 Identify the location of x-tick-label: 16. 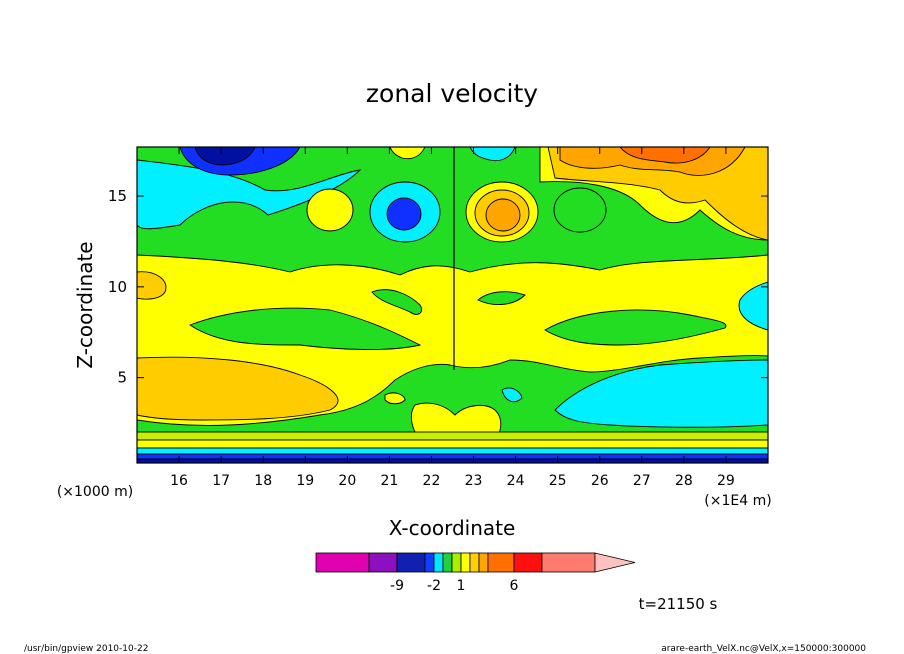
(179, 481).